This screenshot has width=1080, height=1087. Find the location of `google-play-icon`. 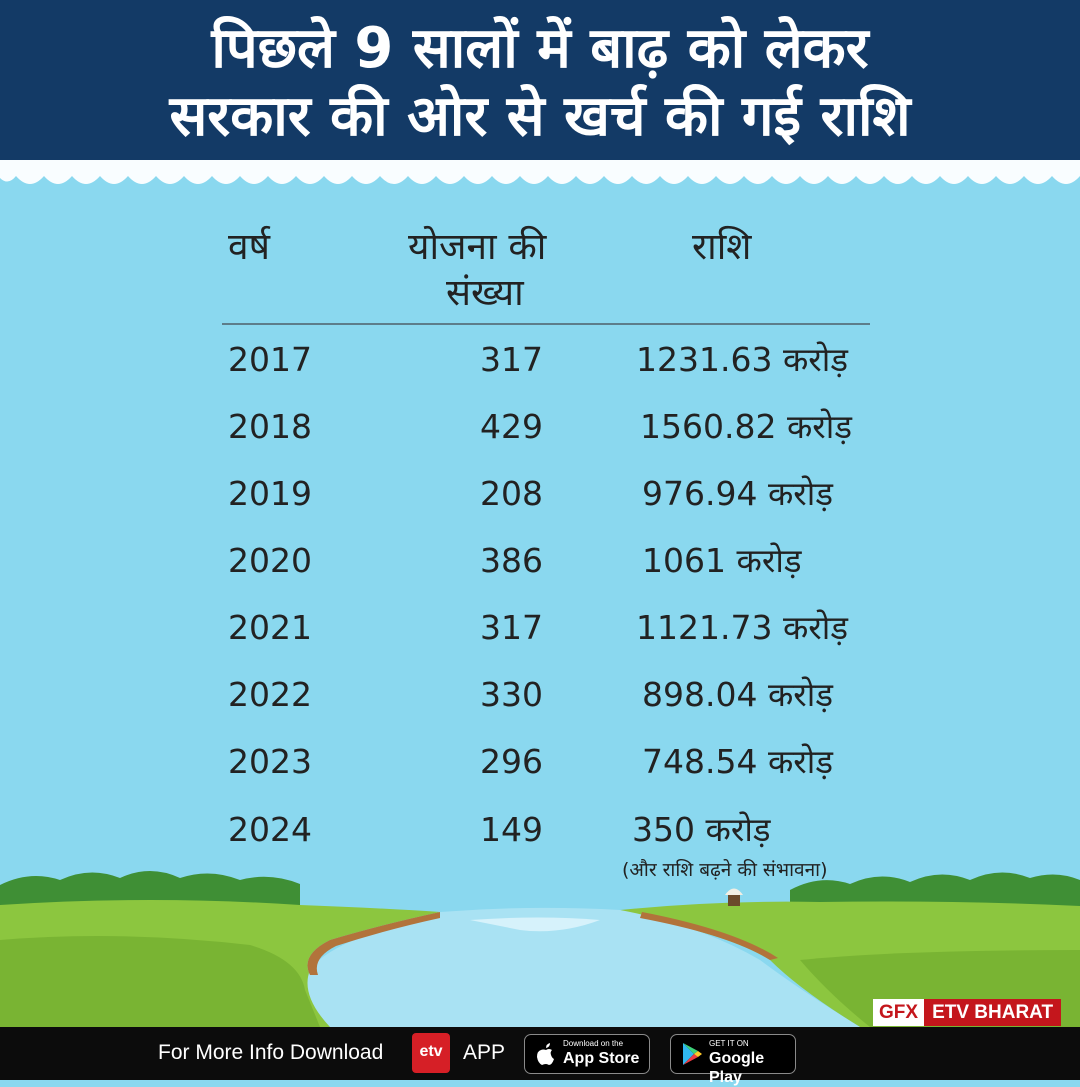

google-play-icon is located at coordinates (692, 1054).